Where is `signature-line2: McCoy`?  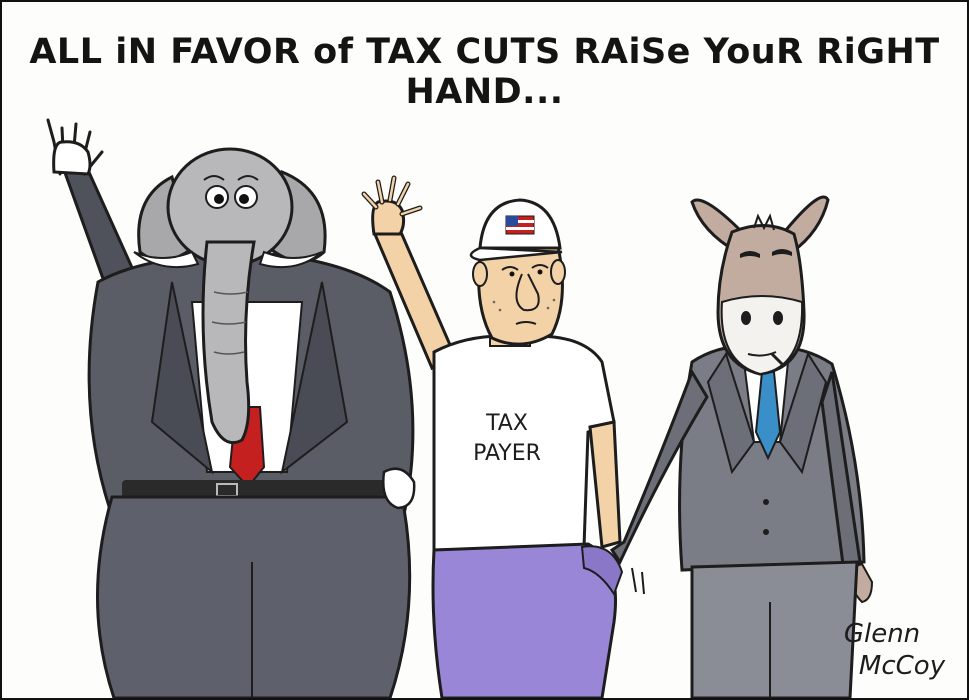 signature-line2: McCoy is located at coordinates (902, 666).